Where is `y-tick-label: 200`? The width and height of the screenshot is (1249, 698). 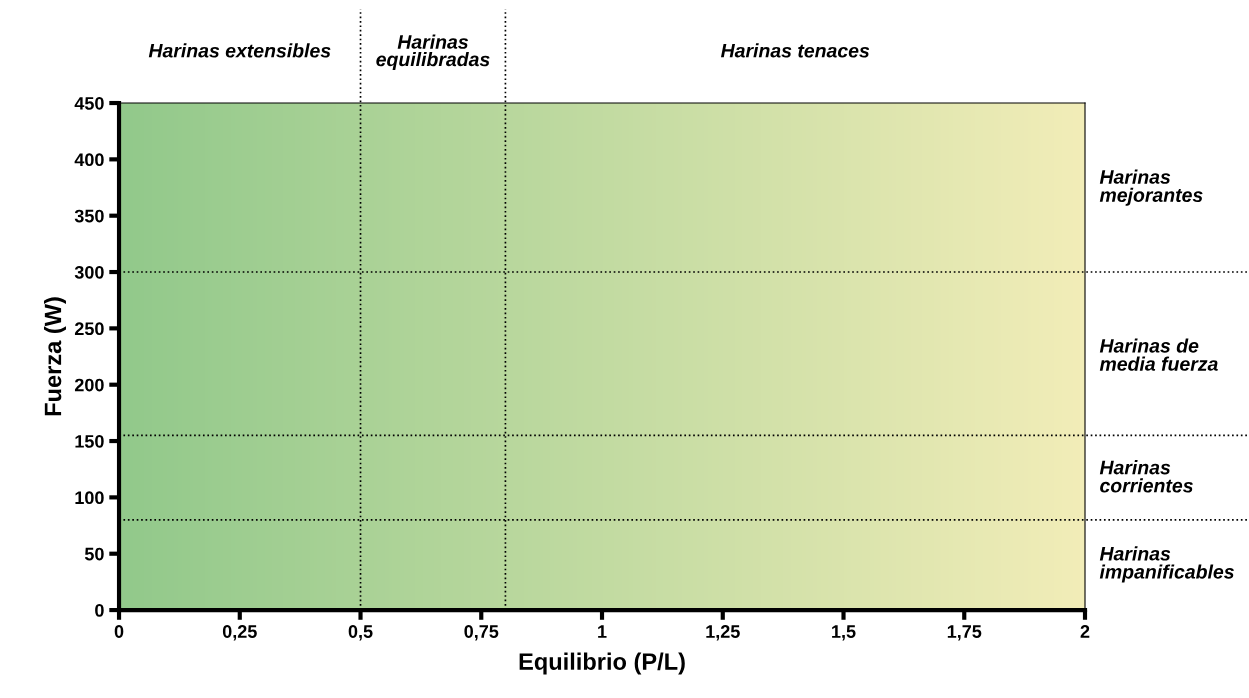 y-tick-label: 200 is located at coordinates (89, 385).